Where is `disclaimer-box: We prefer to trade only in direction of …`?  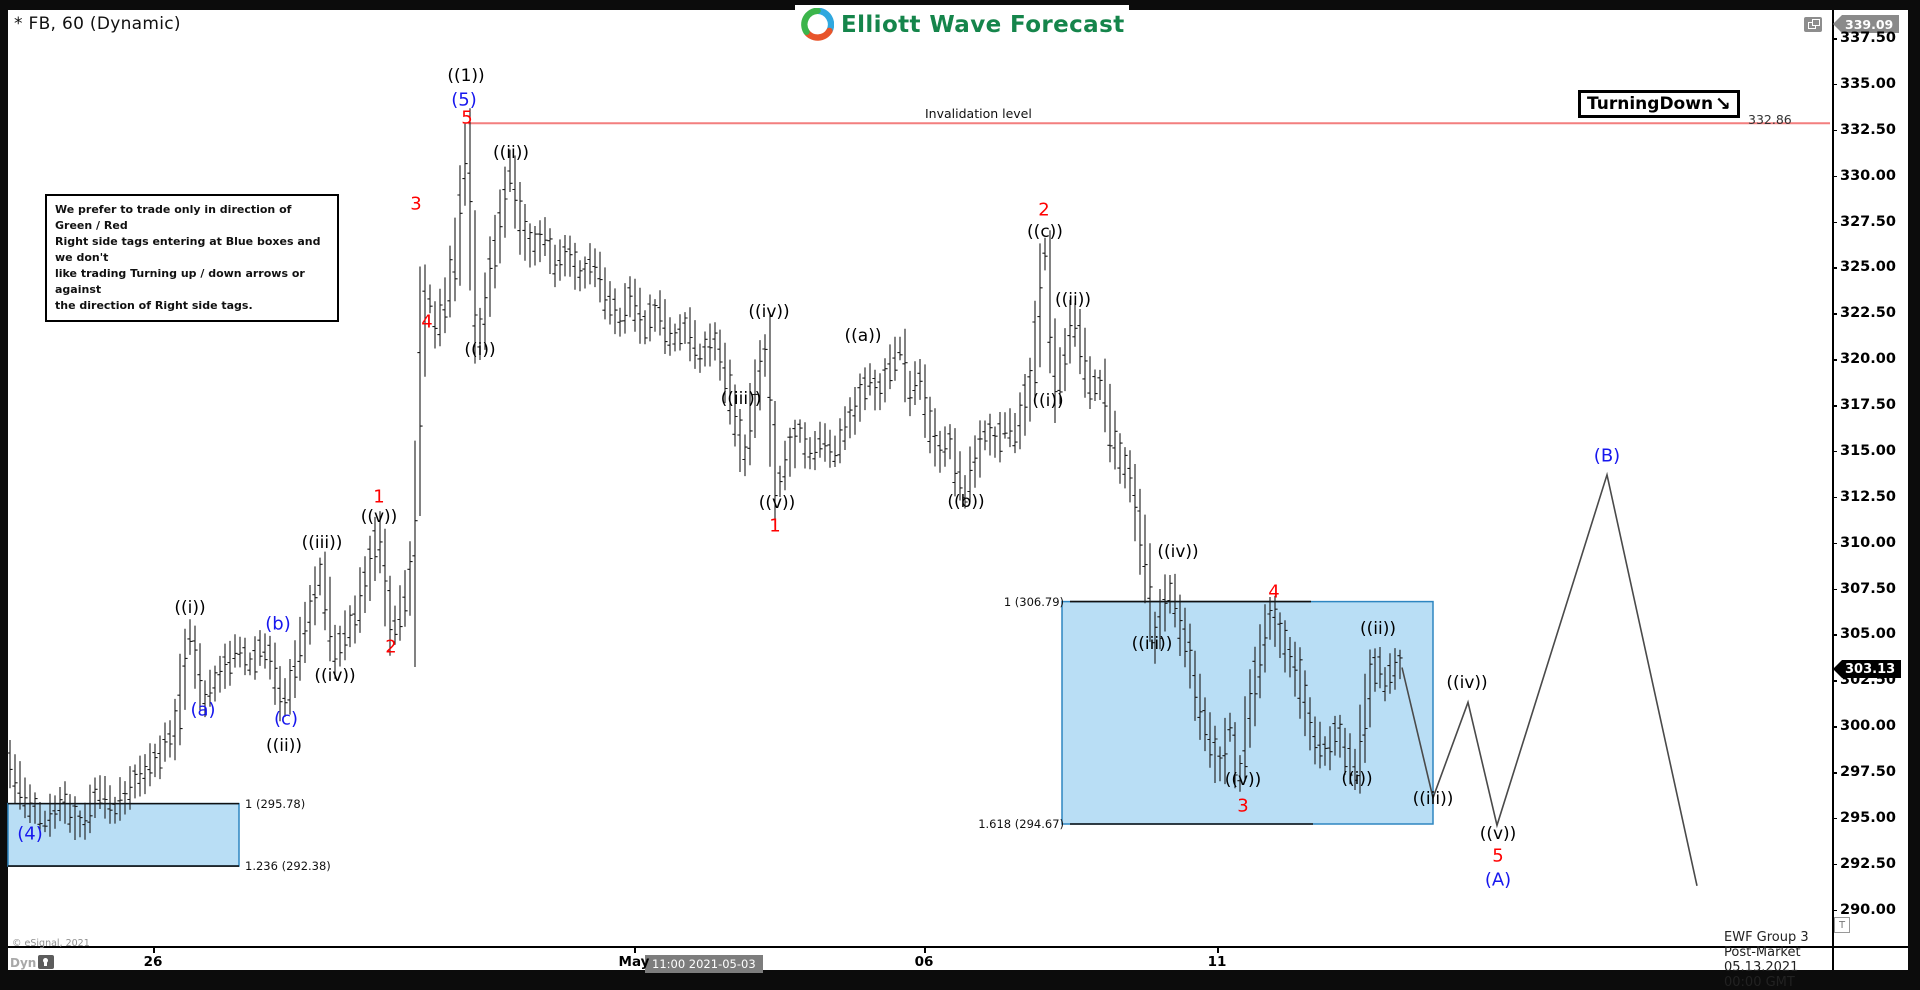 disclaimer-box: We prefer to trade only in direction of … is located at coordinates (192, 258).